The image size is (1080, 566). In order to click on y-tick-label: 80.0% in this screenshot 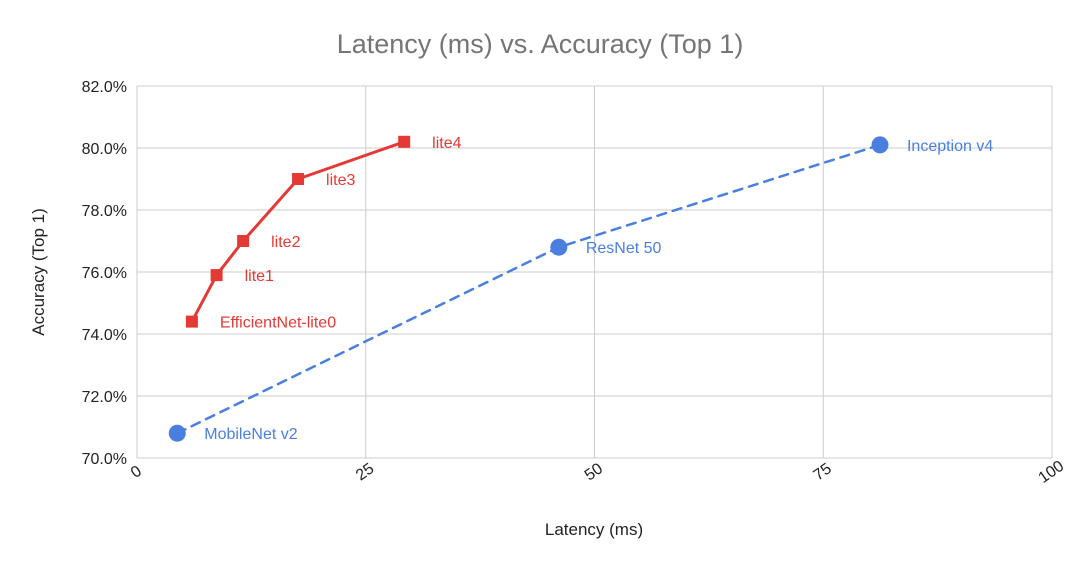, I will do `click(104, 149)`.